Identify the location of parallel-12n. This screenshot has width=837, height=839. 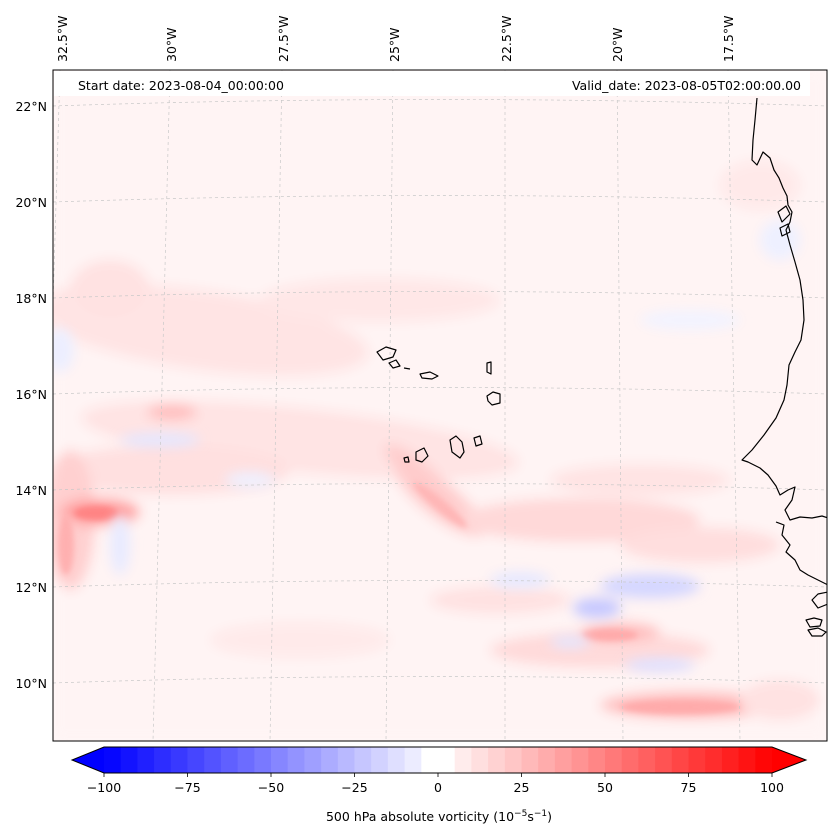
(440, 584).